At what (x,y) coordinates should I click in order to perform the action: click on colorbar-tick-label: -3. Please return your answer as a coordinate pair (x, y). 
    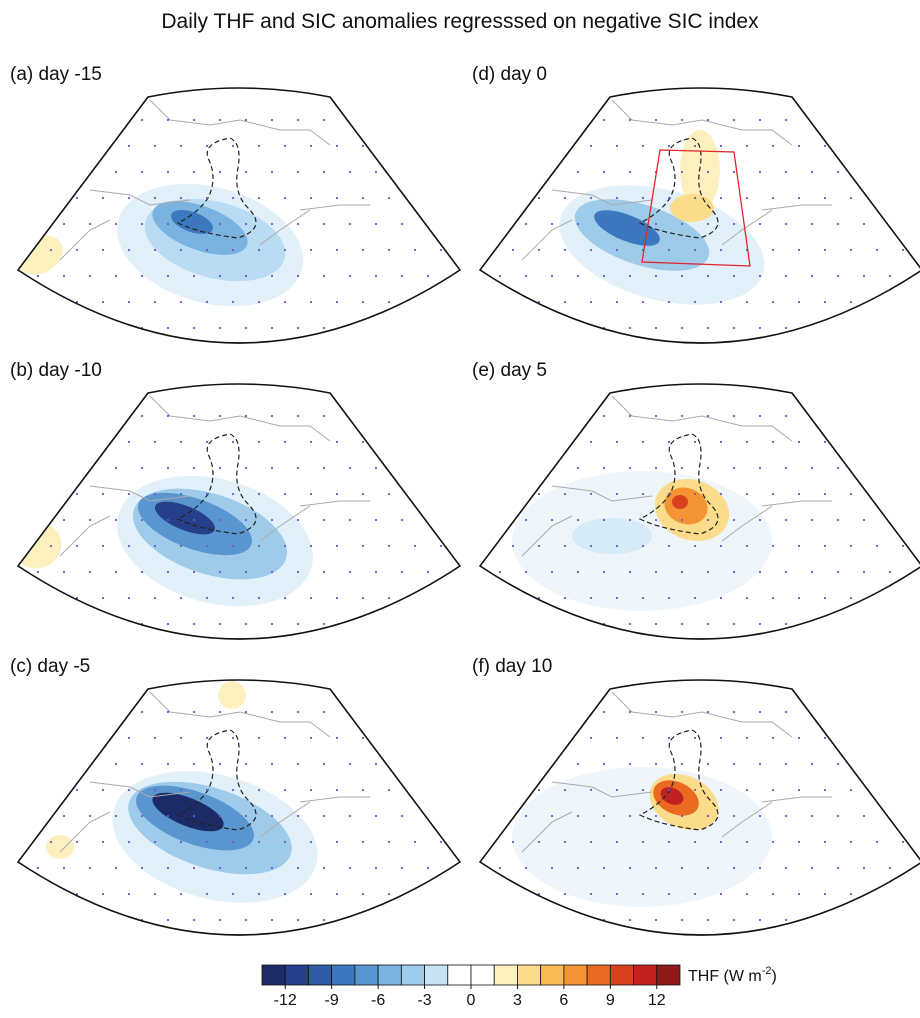
    Looking at the image, I should click on (424, 1000).